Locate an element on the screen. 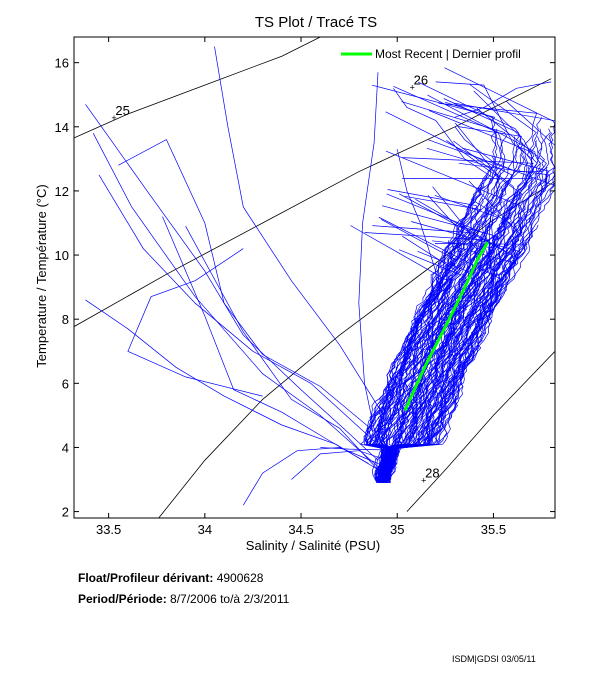 The height and width of the screenshot is (675, 611). contour-label: 26 is located at coordinates (421, 80).